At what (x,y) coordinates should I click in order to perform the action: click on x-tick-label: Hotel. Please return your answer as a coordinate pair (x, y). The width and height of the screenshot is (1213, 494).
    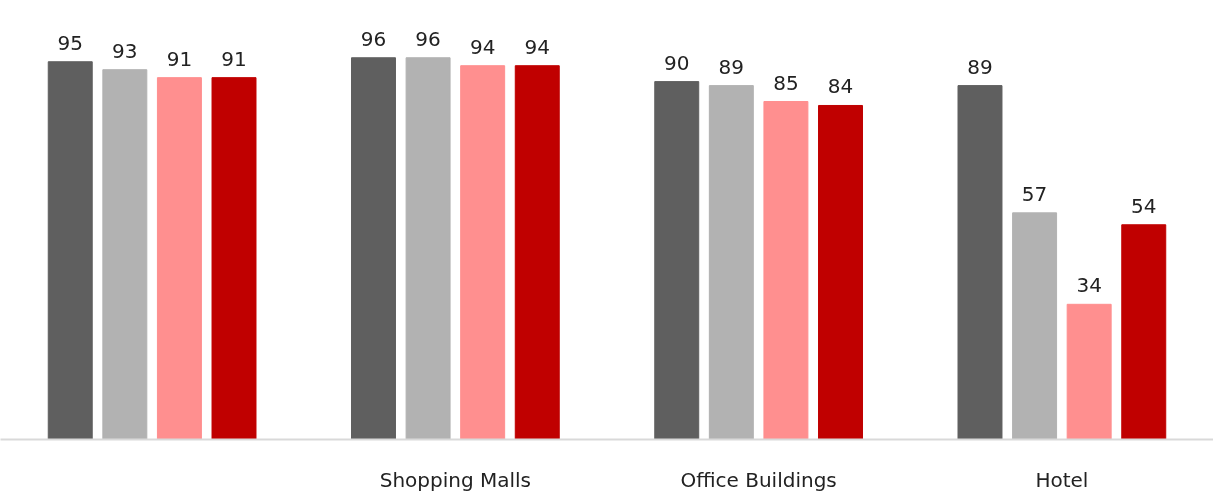
    Looking at the image, I should click on (1062, 479).